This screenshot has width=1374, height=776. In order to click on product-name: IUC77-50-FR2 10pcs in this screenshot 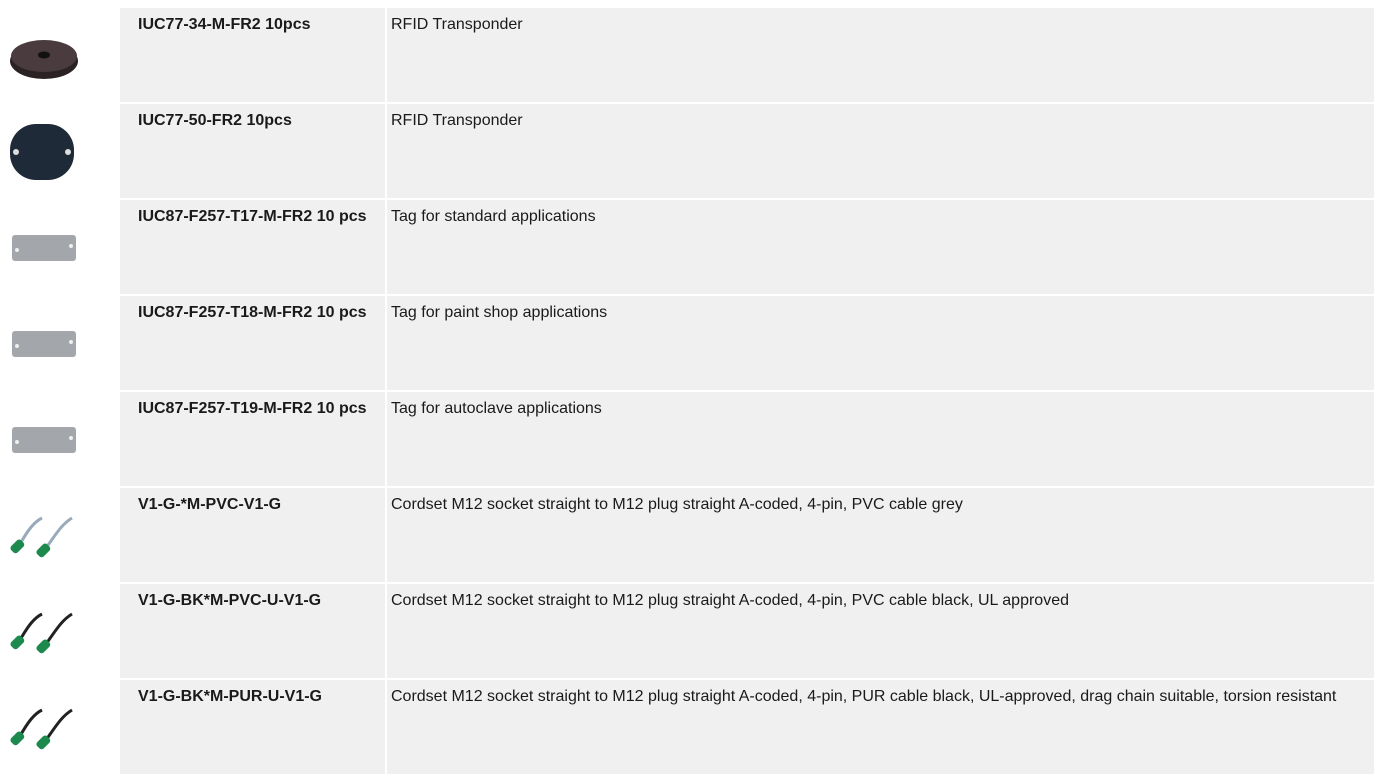, I will do `click(253, 151)`.